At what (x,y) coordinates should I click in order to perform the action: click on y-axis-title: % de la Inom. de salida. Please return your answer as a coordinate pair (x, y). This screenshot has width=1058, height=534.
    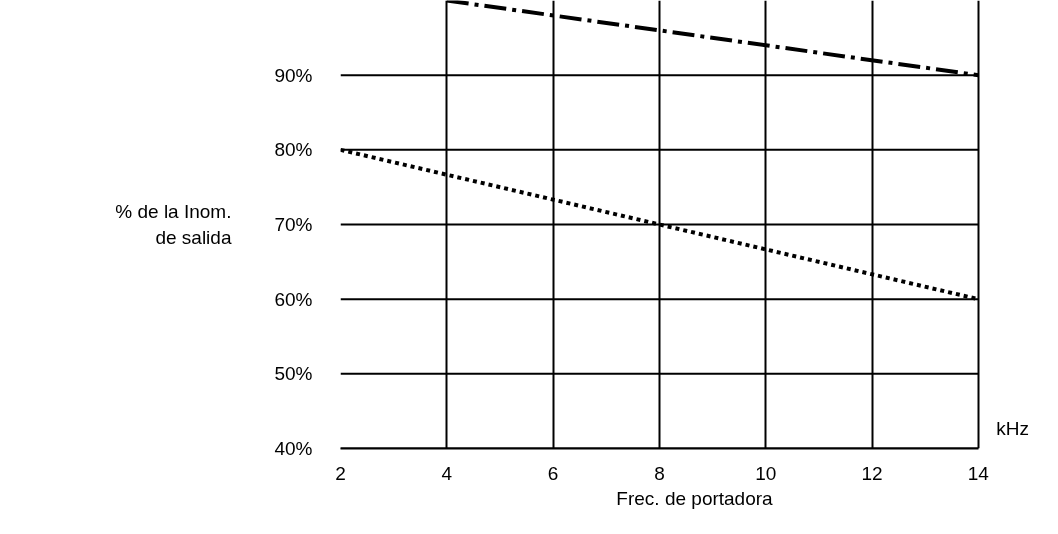
    Looking at the image, I should click on (173, 224).